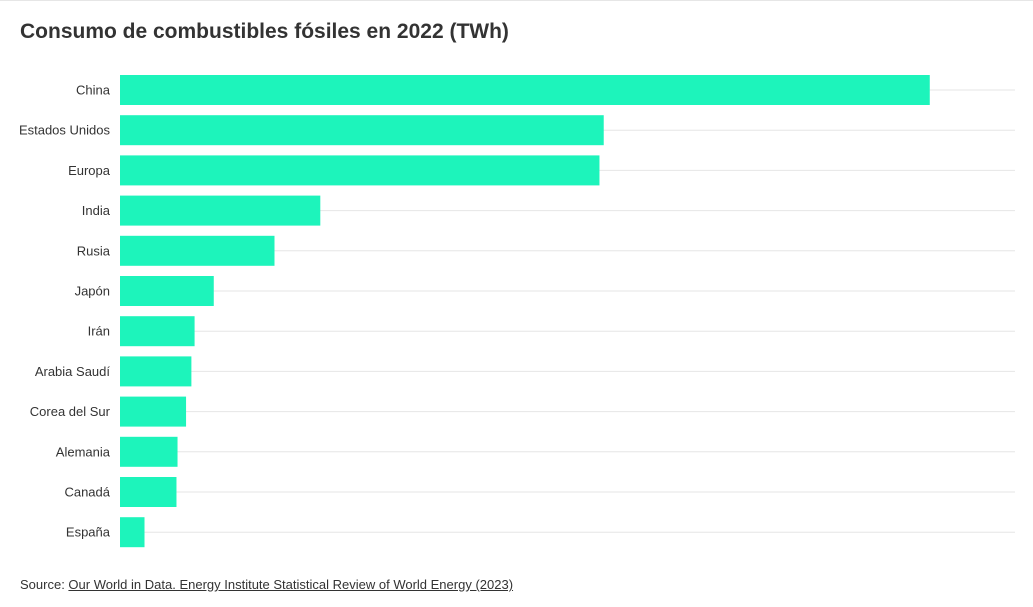 This screenshot has height=607, width=1033. I want to click on bar-españa, so click(132, 532).